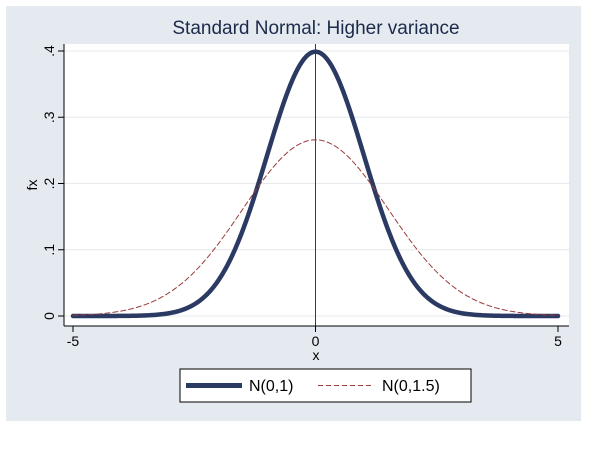  I want to click on chart-title: Standard Normal: Higher variance, so click(315, 28).